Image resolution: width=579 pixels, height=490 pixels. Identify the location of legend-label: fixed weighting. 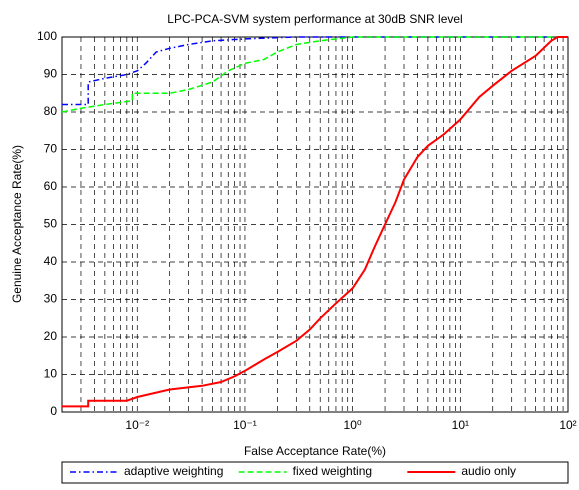
(332, 471).